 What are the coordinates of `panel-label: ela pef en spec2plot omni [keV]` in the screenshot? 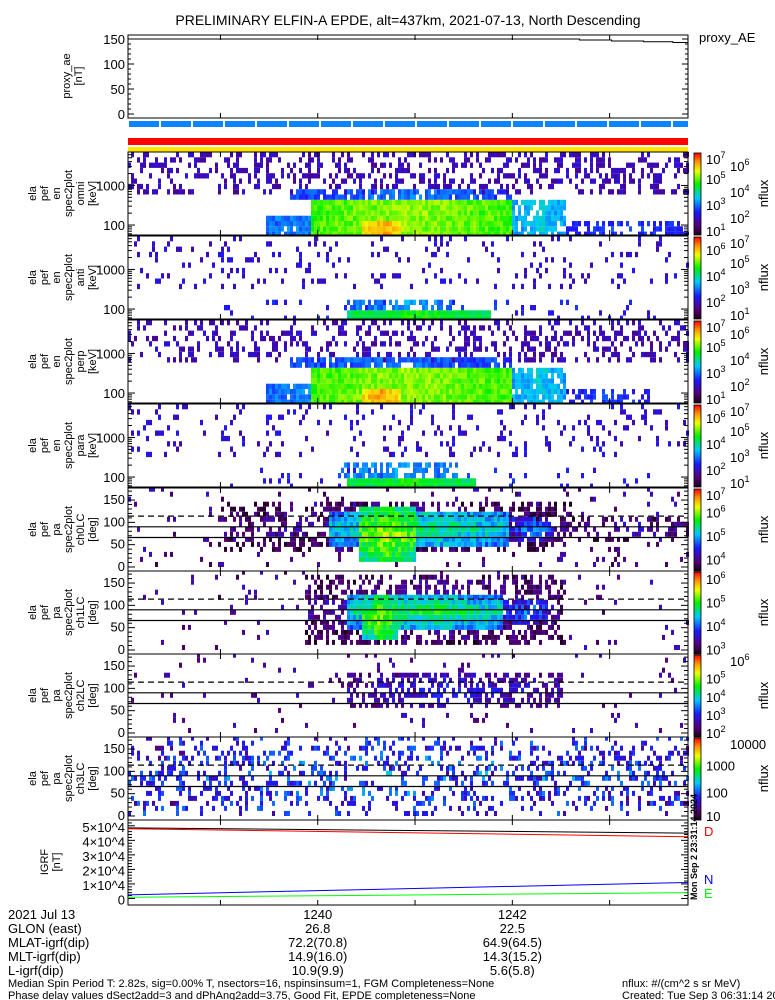 It's located at (63, 193).